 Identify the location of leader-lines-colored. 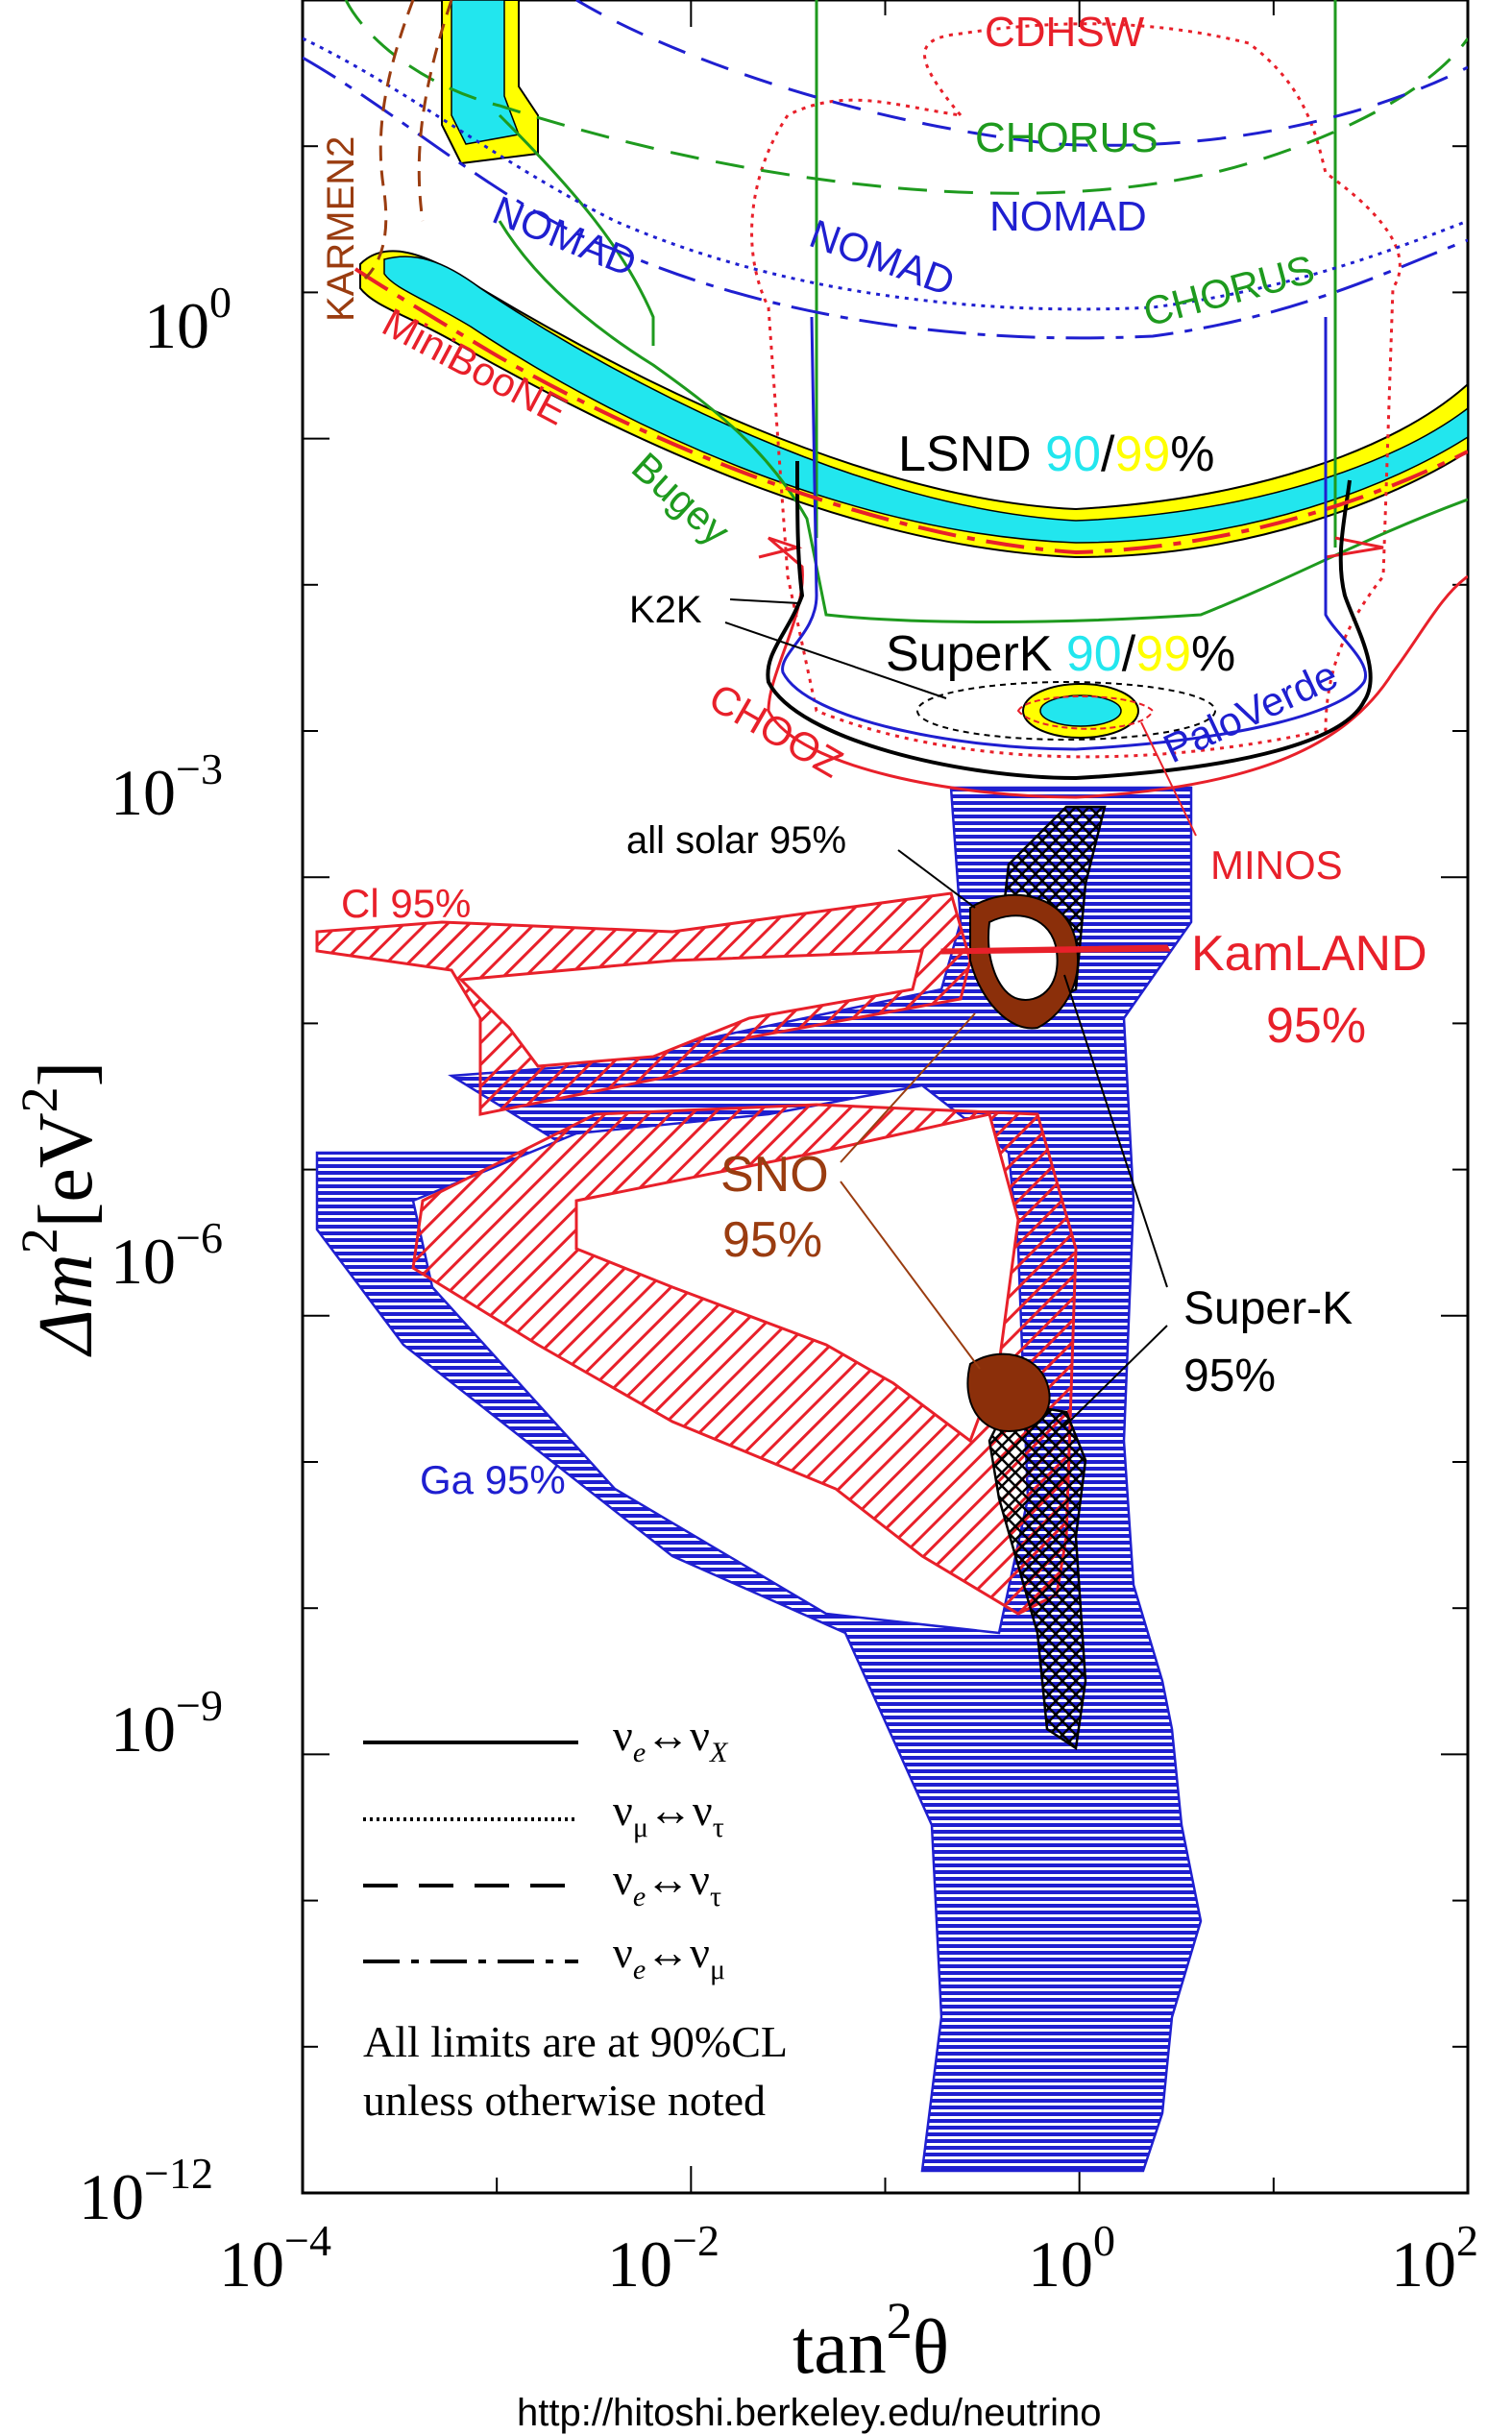
(1018, 1045).